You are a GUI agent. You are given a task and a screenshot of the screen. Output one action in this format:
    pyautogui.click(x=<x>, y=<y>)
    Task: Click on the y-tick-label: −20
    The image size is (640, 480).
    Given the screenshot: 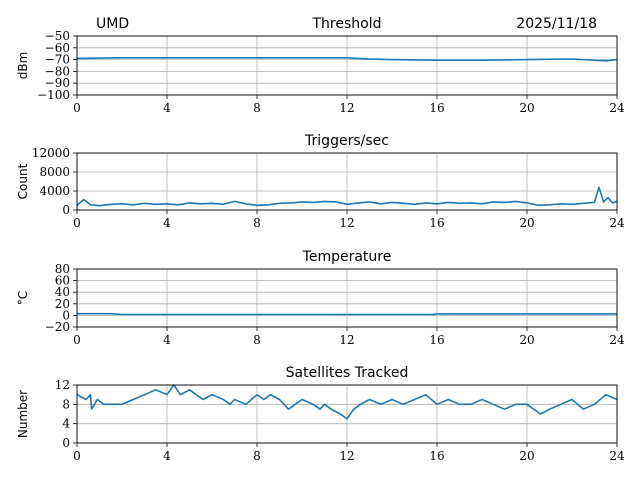 What is the action you would take?
    pyautogui.click(x=57, y=327)
    